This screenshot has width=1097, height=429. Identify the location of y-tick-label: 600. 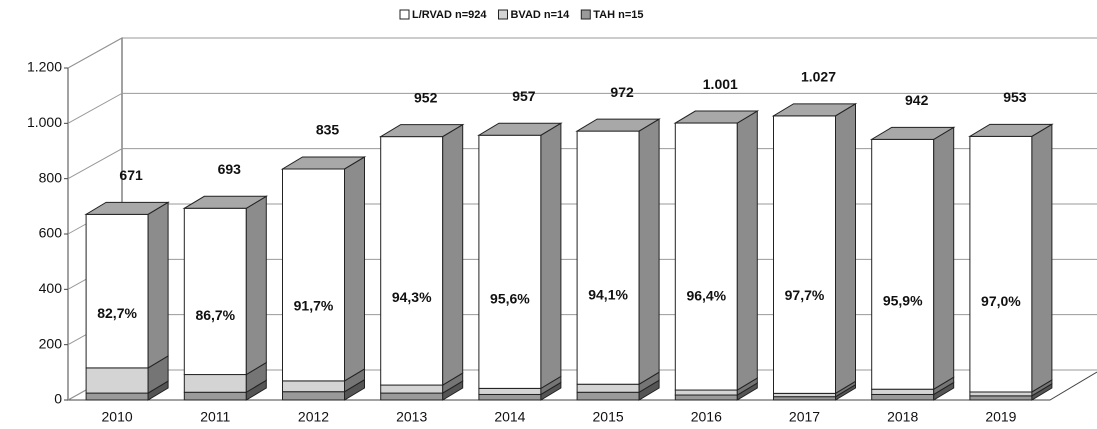
(51, 233).